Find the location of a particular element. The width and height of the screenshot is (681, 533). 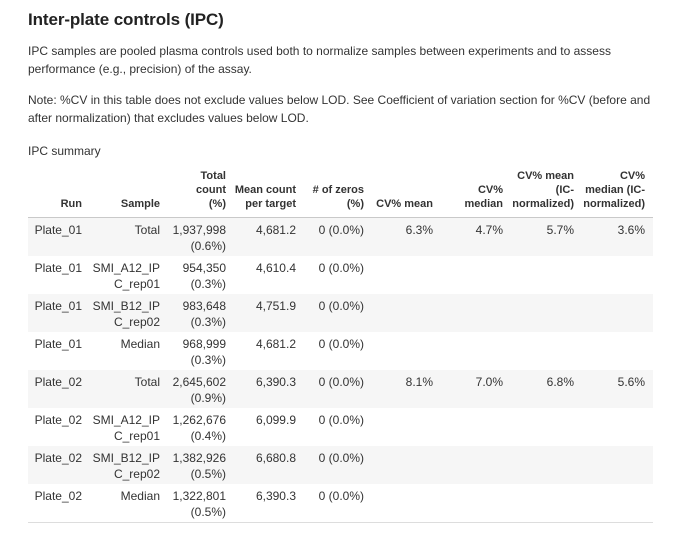

cell-mean-count-per-target: 4,610.4 is located at coordinates (275, 268).